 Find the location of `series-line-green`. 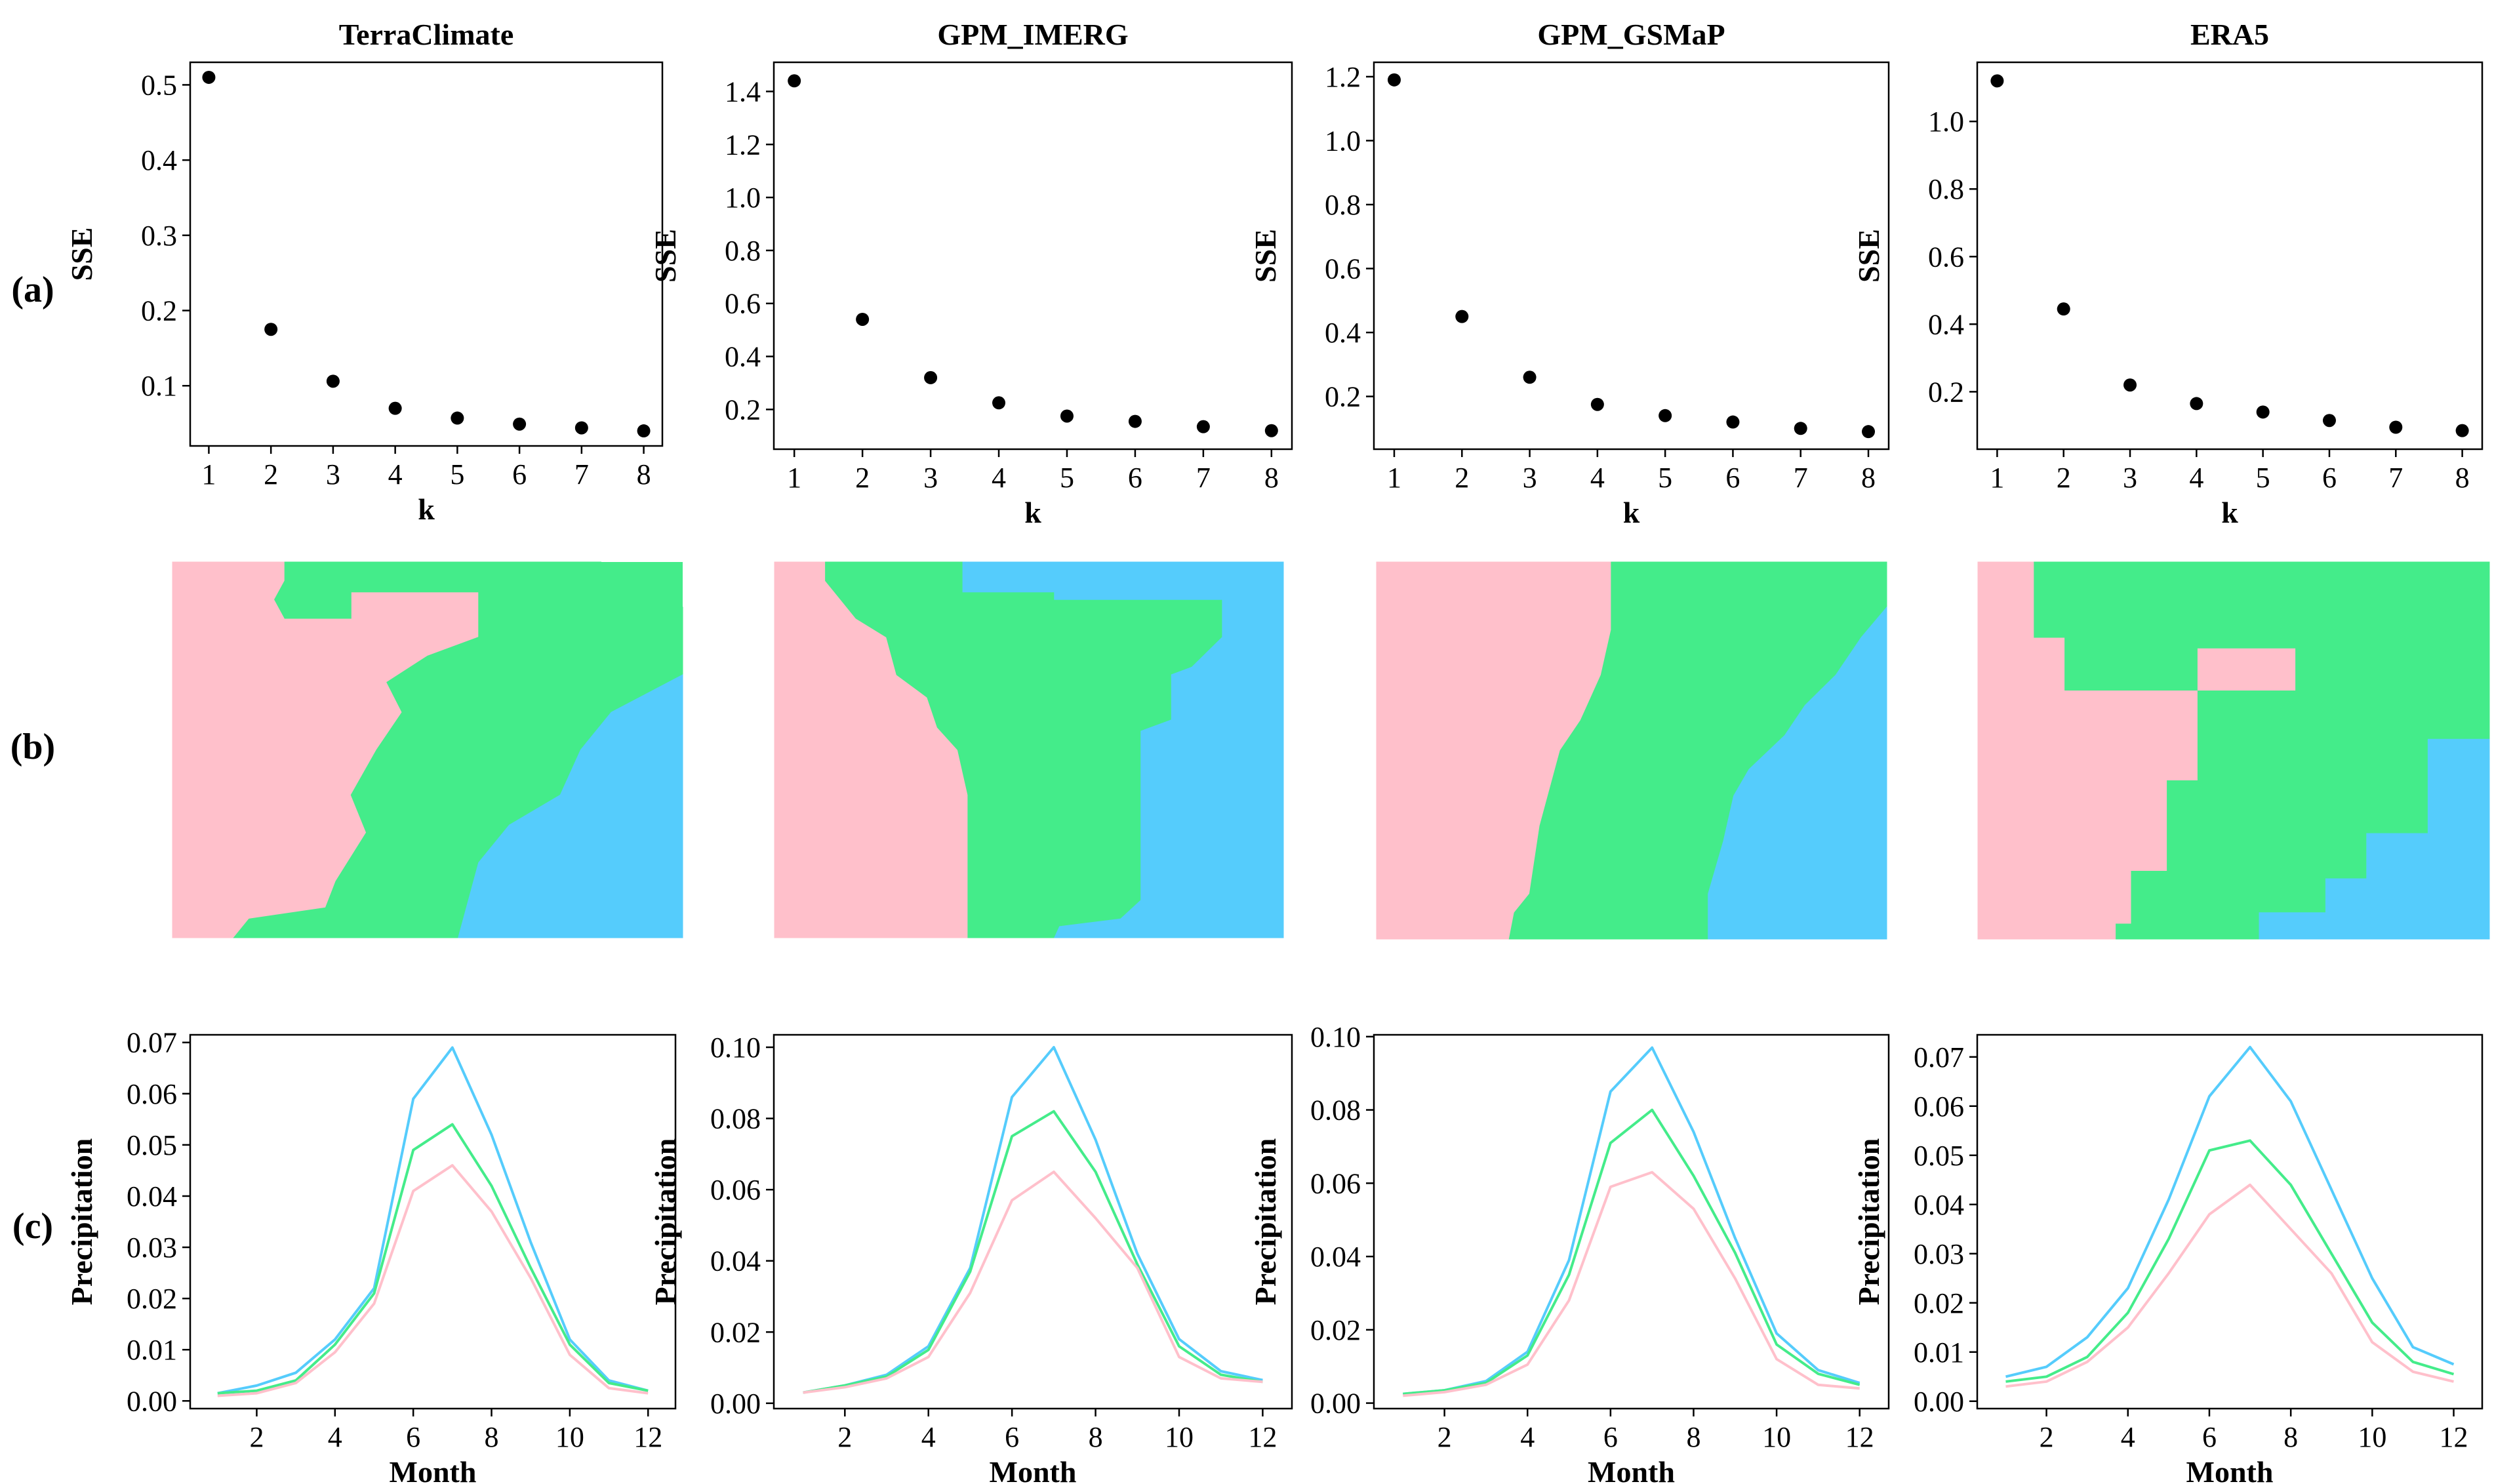

series-line-green is located at coordinates (1033, 1252).